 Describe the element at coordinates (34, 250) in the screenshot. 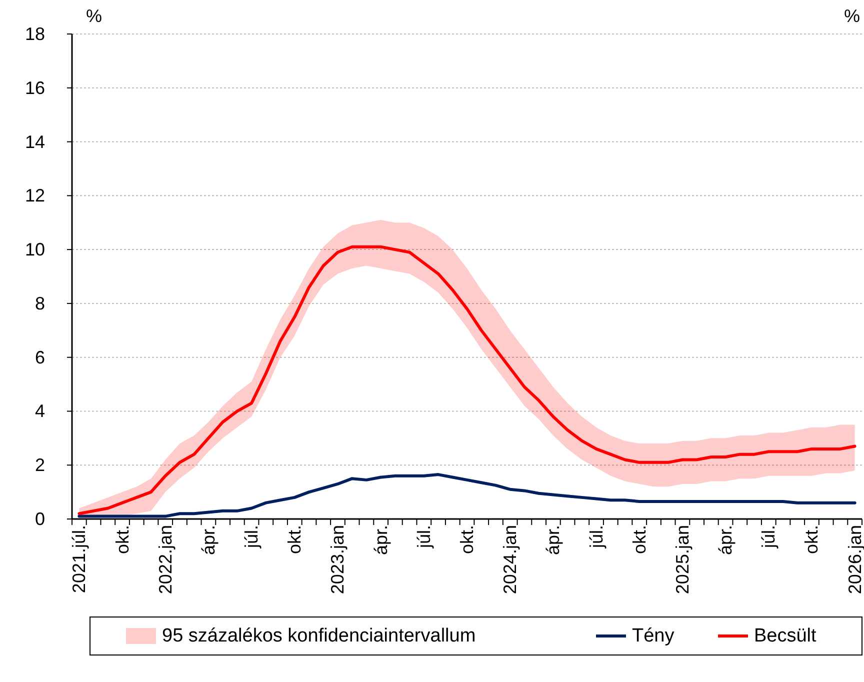

I see `y-tick-label: 10` at that location.